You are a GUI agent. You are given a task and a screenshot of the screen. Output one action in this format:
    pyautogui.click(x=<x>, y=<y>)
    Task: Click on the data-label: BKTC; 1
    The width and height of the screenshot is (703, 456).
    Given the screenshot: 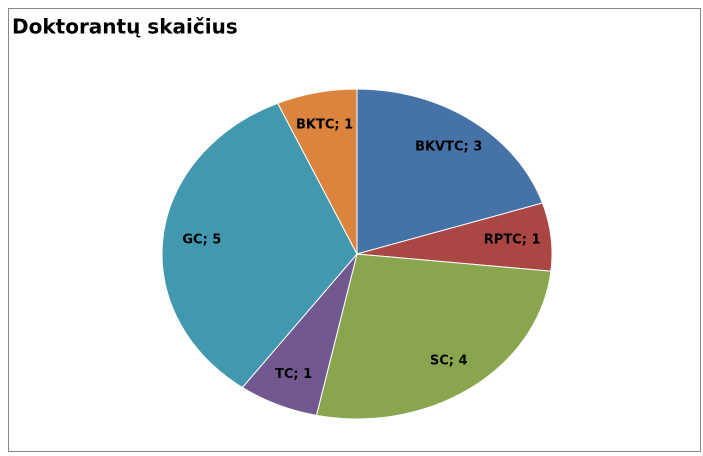 What is the action you would take?
    pyautogui.click(x=324, y=124)
    